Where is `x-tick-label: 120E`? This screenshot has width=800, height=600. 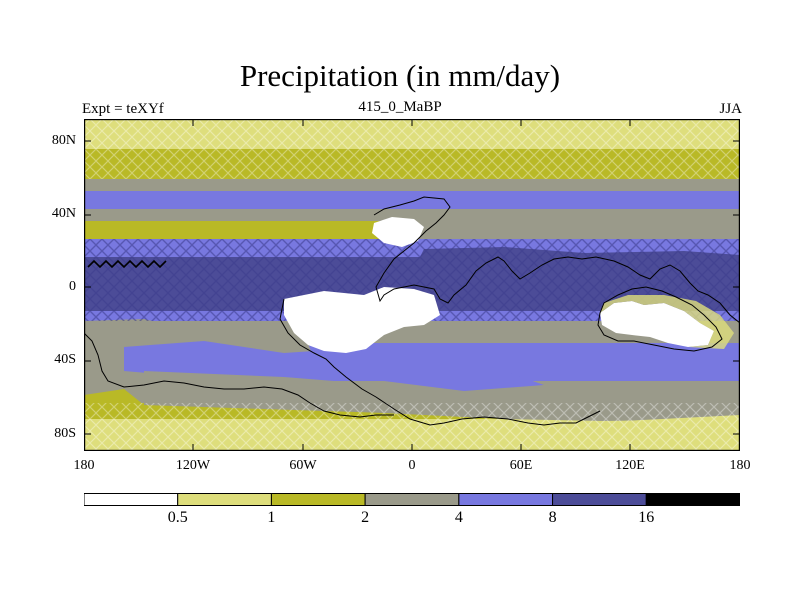 x-tick-label: 120E is located at coordinates (630, 465).